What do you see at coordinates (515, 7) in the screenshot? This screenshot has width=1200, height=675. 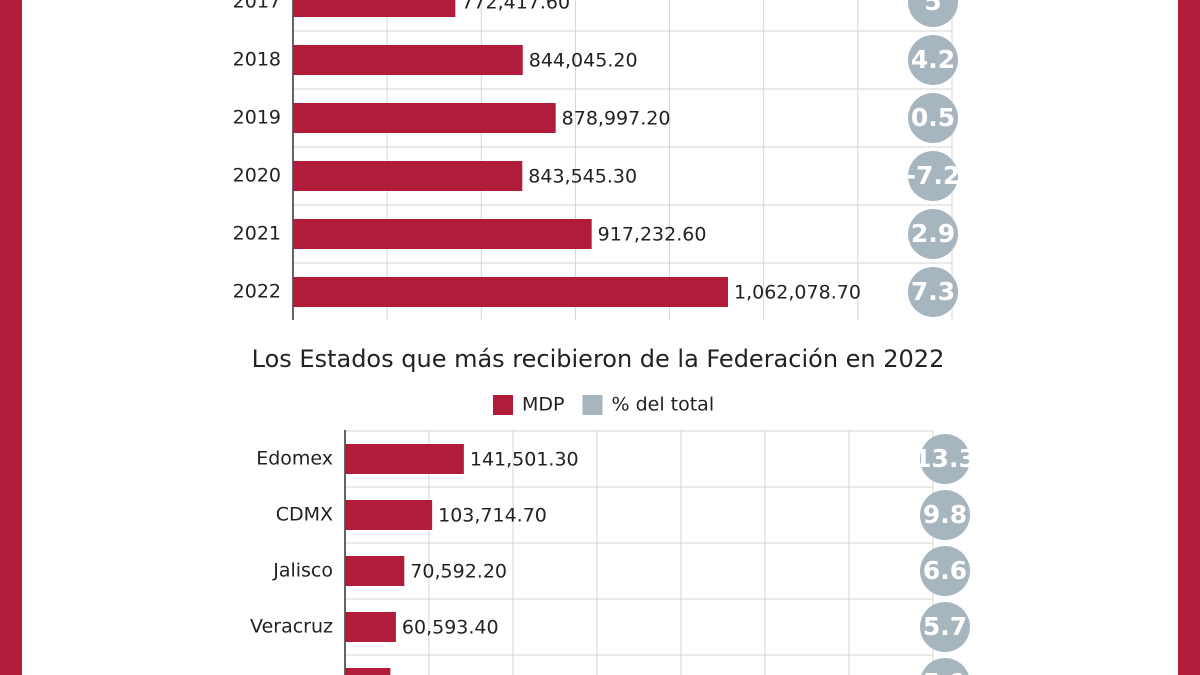 I see `value-label: 772,417.60` at bounding box center [515, 7].